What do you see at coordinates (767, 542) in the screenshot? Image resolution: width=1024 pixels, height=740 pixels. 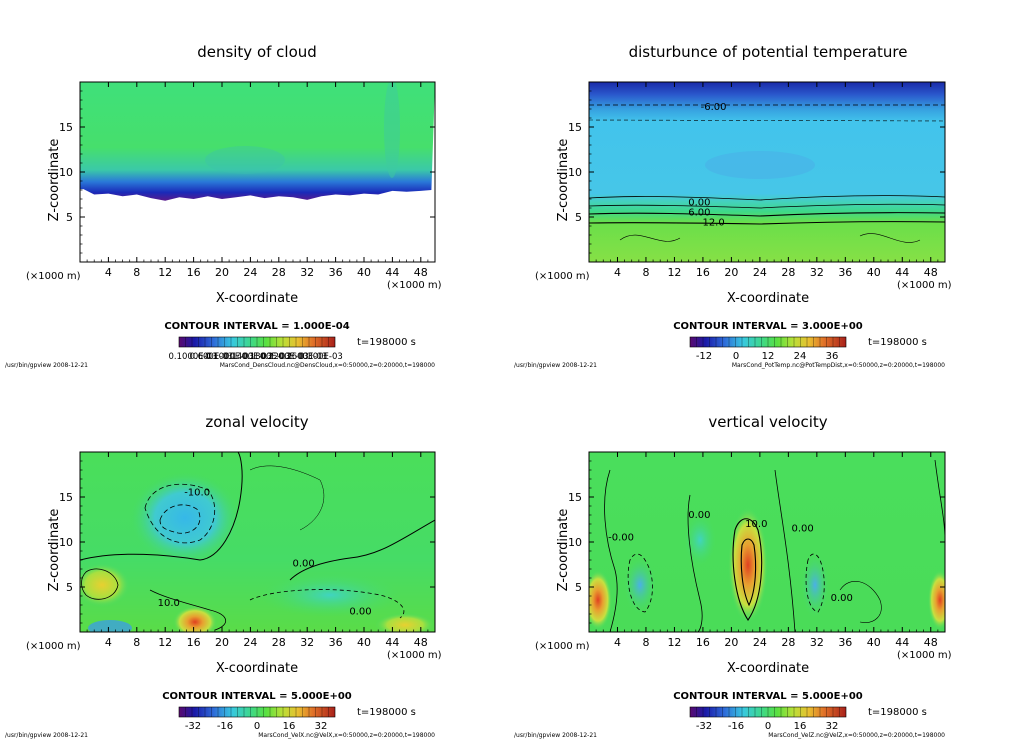 I see `plot-field` at bounding box center [767, 542].